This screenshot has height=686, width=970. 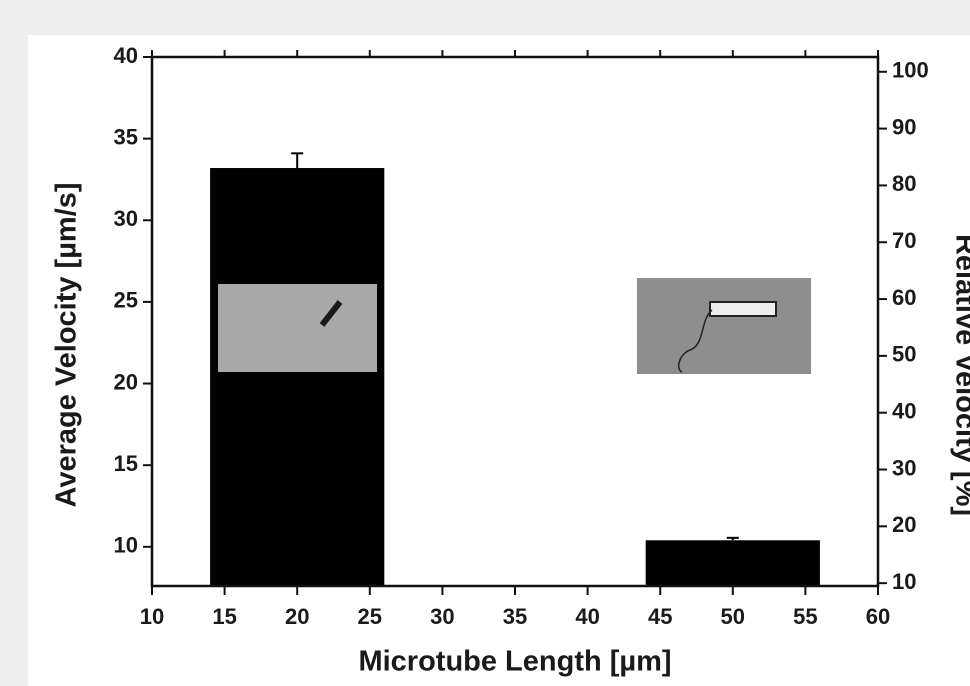 What do you see at coordinates (587, 616) in the screenshot?
I see `x-tick-label: 40` at bounding box center [587, 616].